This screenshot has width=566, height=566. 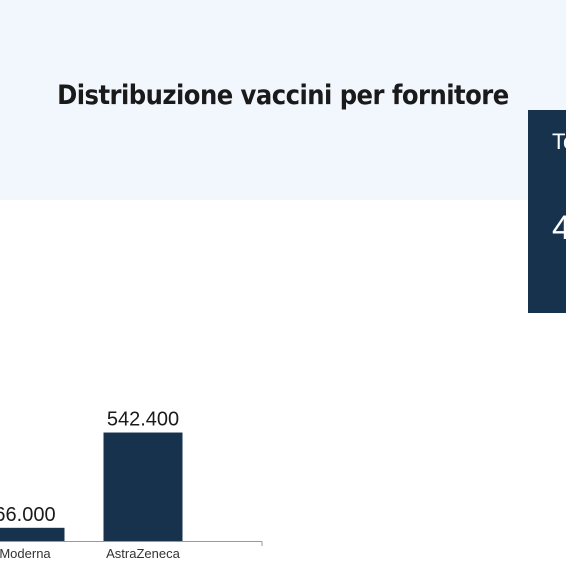 What do you see at coordinates (283, 95) in the screenshot?
I see `page-title: Distribuzione vaccini per fornitore` at bounding box center [283, 95].